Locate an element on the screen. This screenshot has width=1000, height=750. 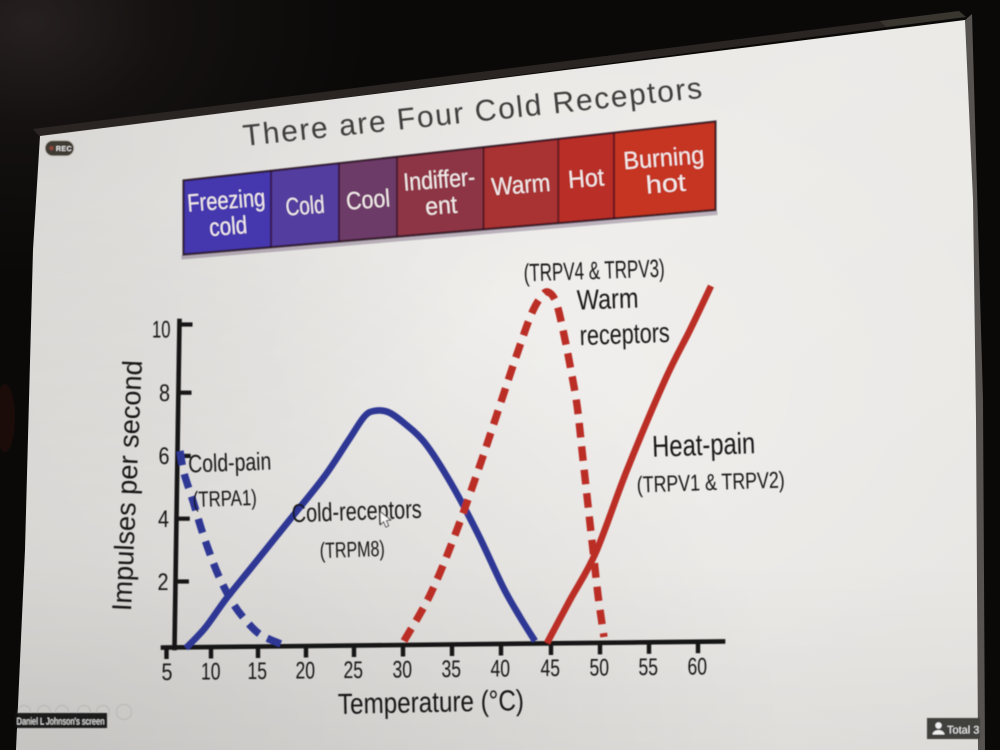
svg-text: 2 is located at coordinates (163, 582).